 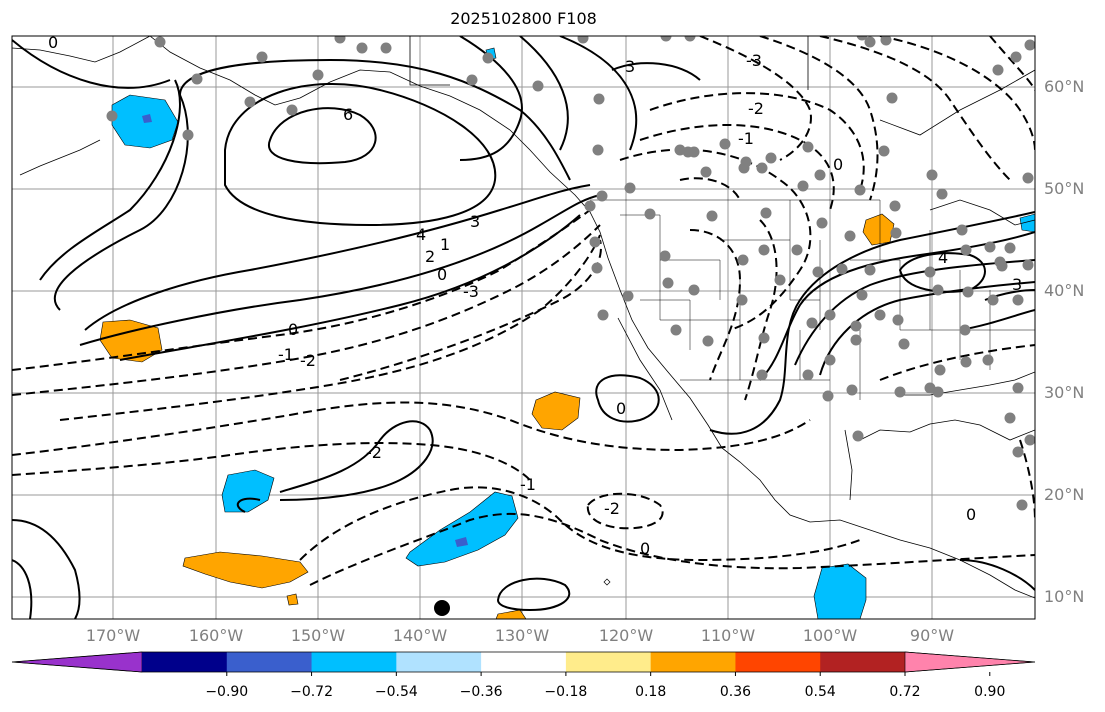 What do you see at coordinates (1064, 290) in the screenshot?
I see `latitude-label: 40°N` at bounding box center [1064, 290].